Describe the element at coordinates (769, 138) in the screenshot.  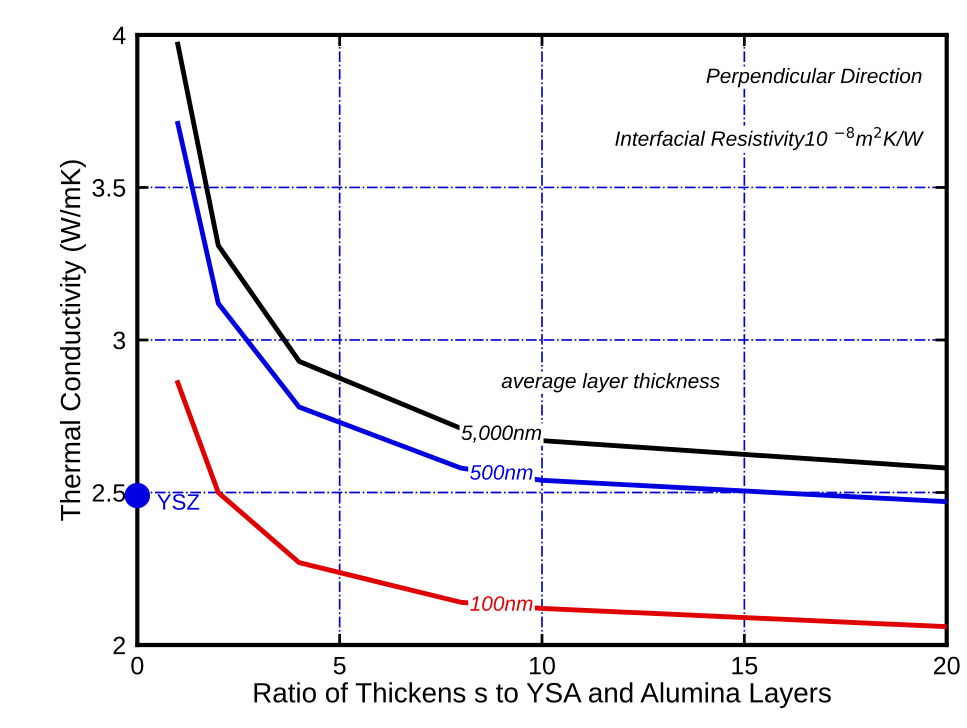
I see `annotation: Interfacial Resistivity10 $^{−8}$m$^{2}$K/W` at that location.